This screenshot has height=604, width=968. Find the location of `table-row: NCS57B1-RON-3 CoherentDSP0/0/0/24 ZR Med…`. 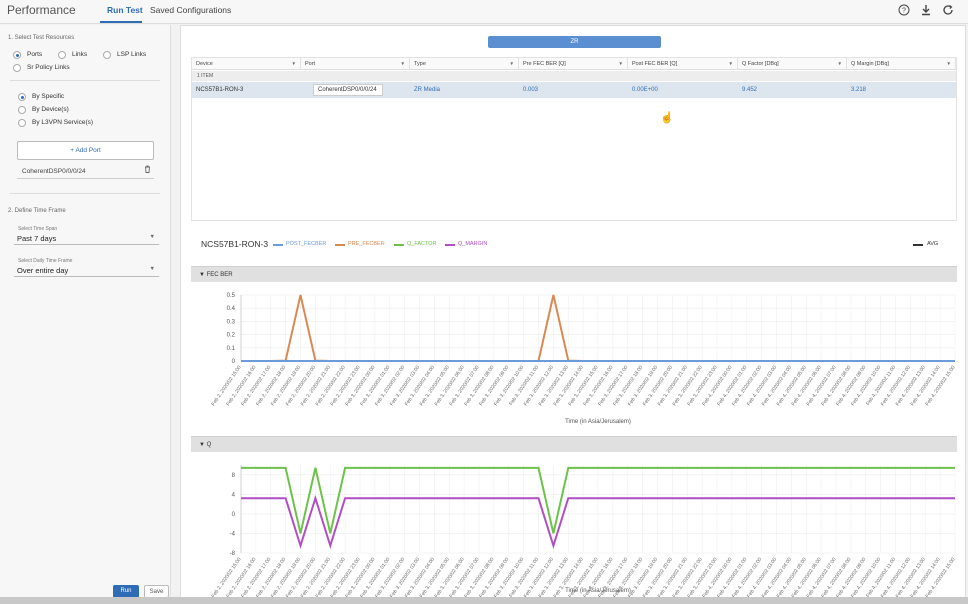

table-row: NCS57B1-RON-3 CoherentDSP0/0/0/24 ZR Med… is located at coordinates (574, 90).